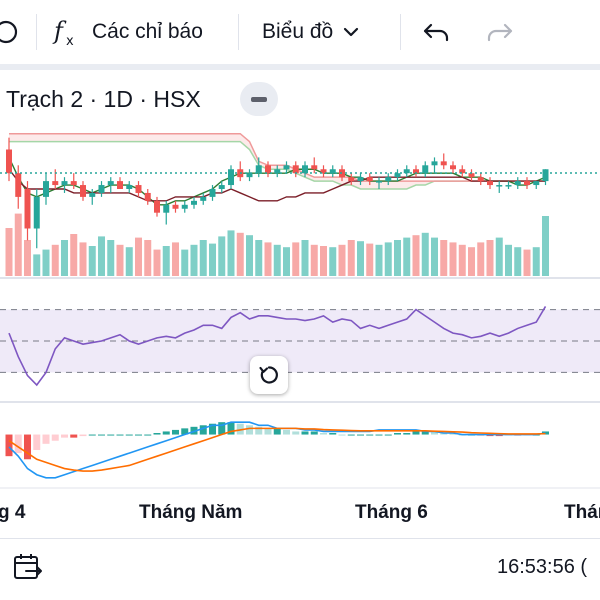 This screenshot has height=600, width=600. What do you see at coordinates (13, 32) in the screenshot?
I see `alert-edge-icon` at bounding box center [13, 32].